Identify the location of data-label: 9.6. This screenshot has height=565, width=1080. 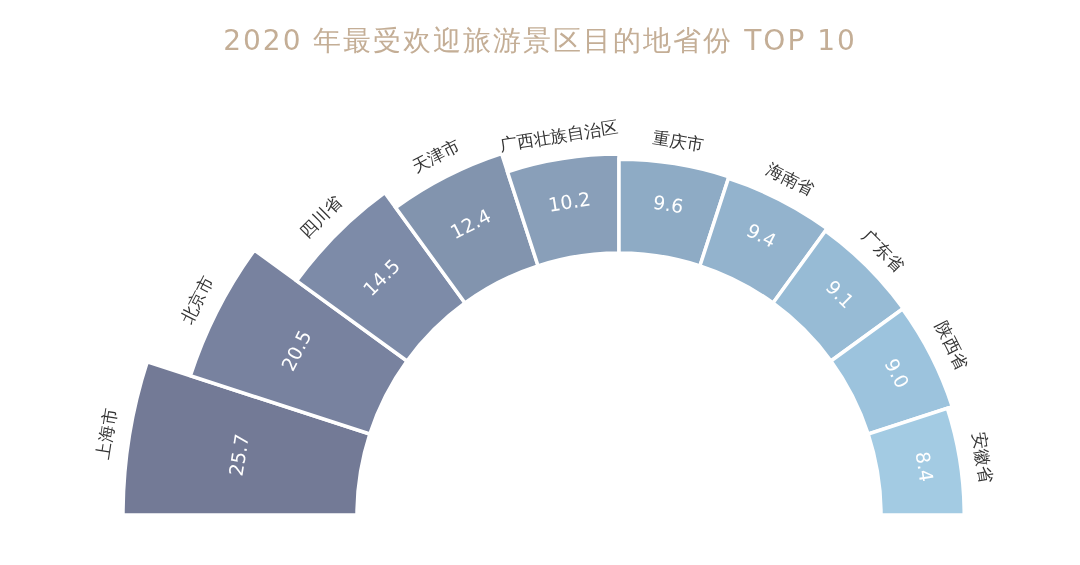
(668, 204).